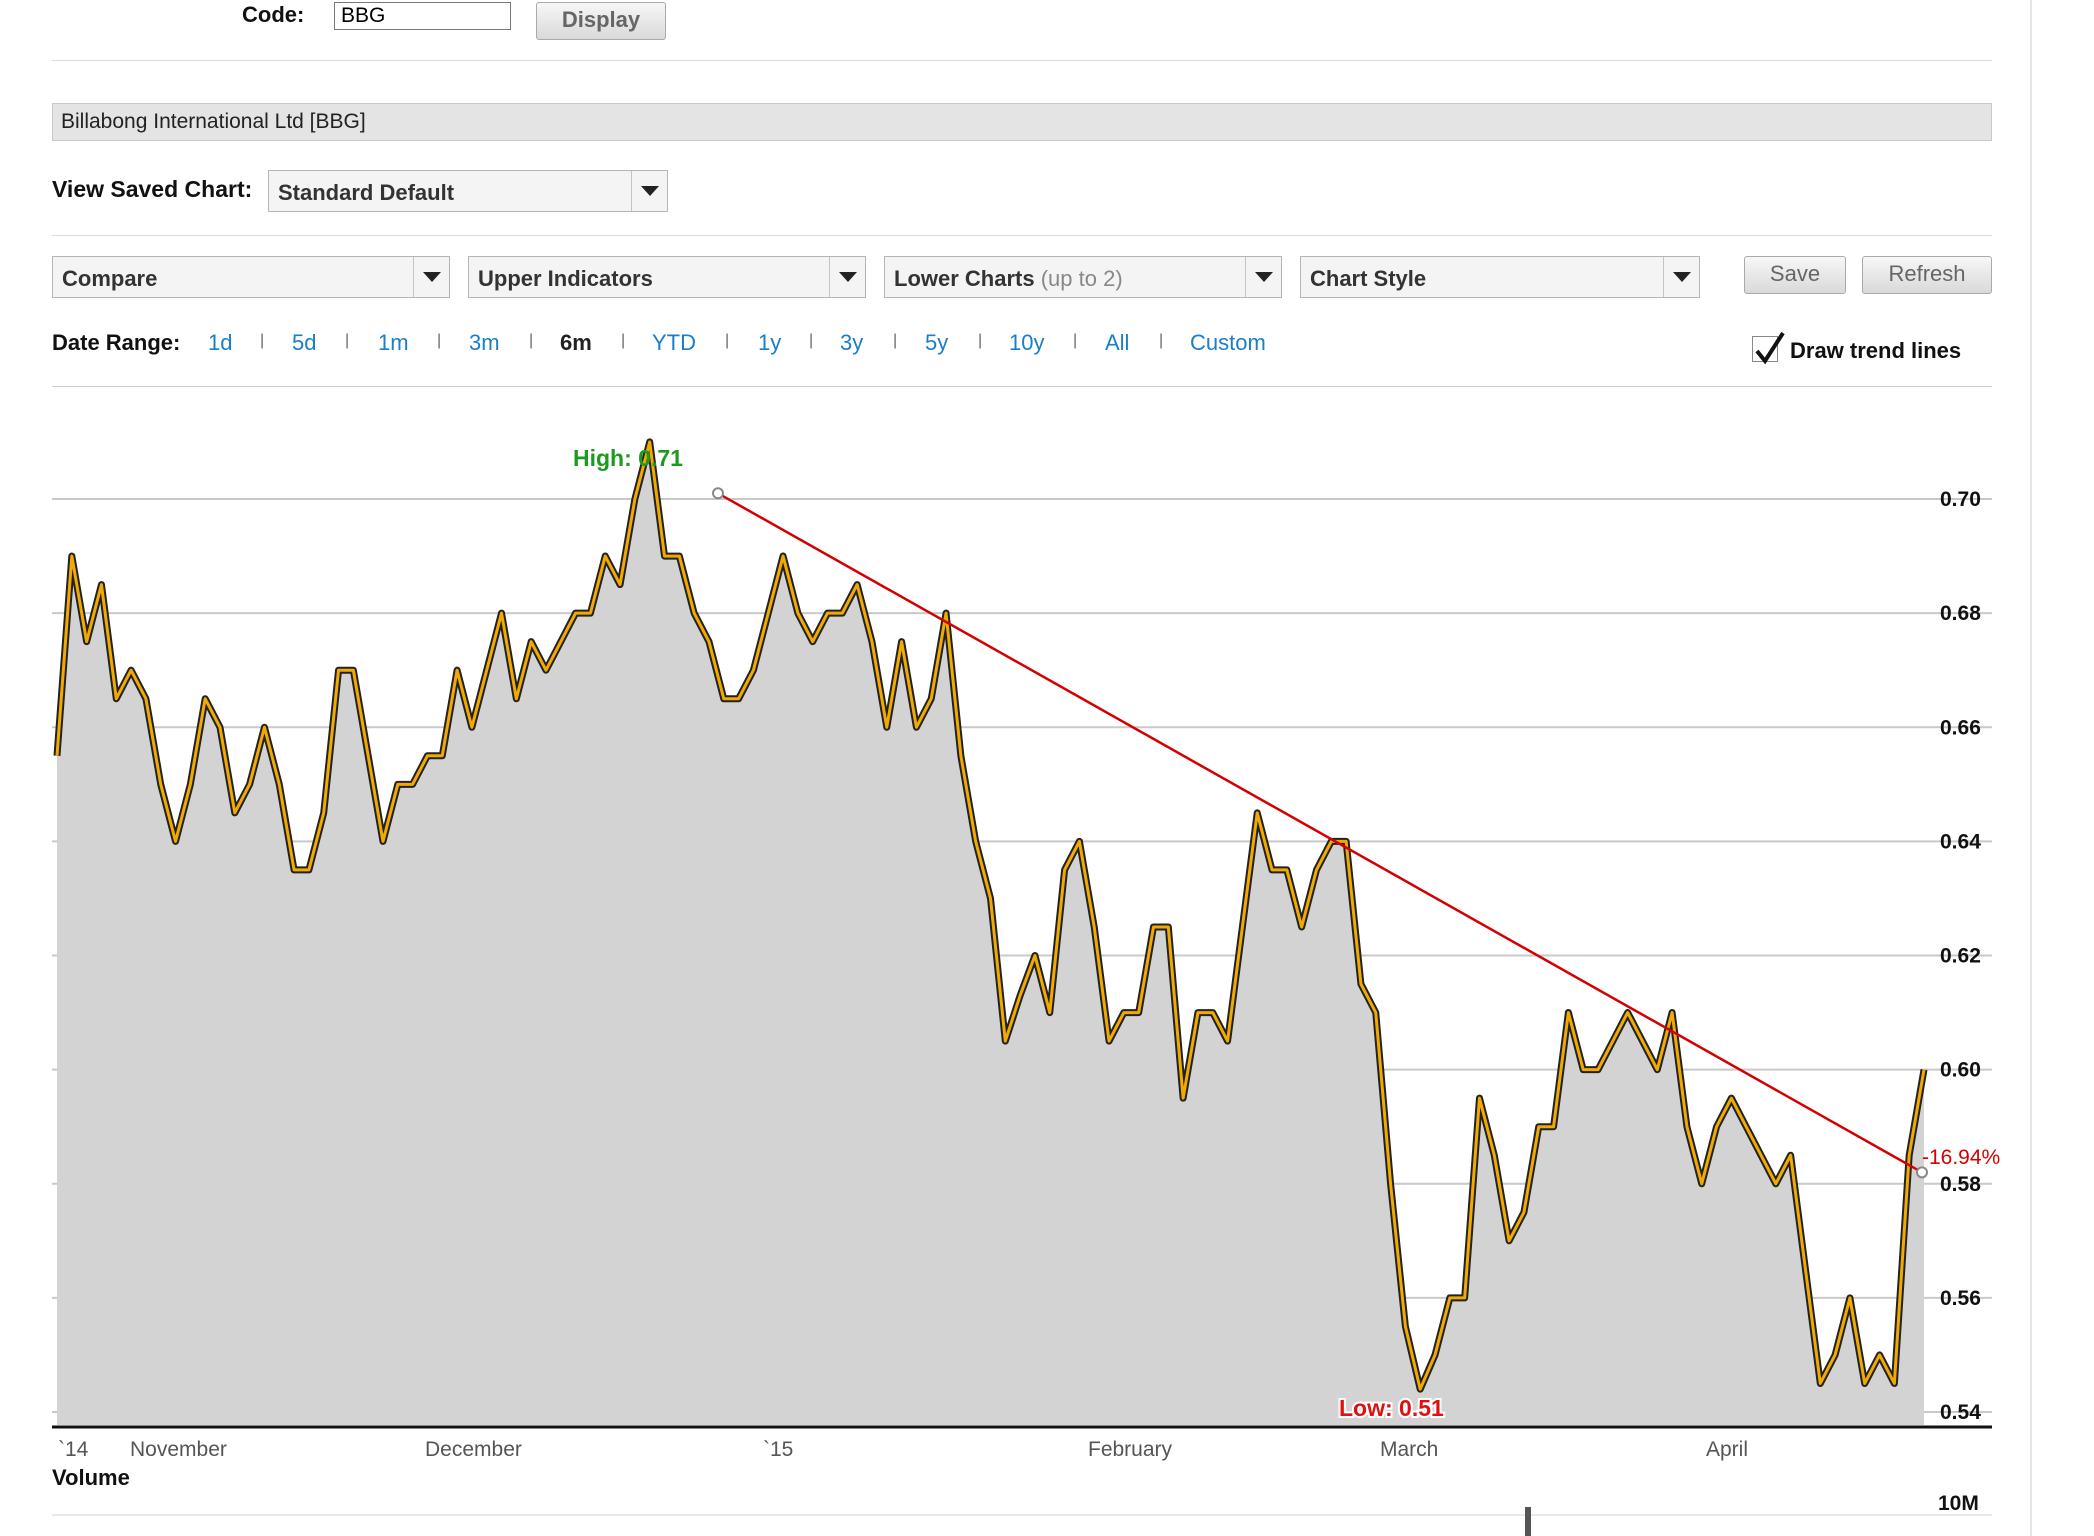 Image resolution: width=2094 pixels, height=1536 pixels. I want to click on company-name: Billabong International Ltd [BBG], so click(213, 121).